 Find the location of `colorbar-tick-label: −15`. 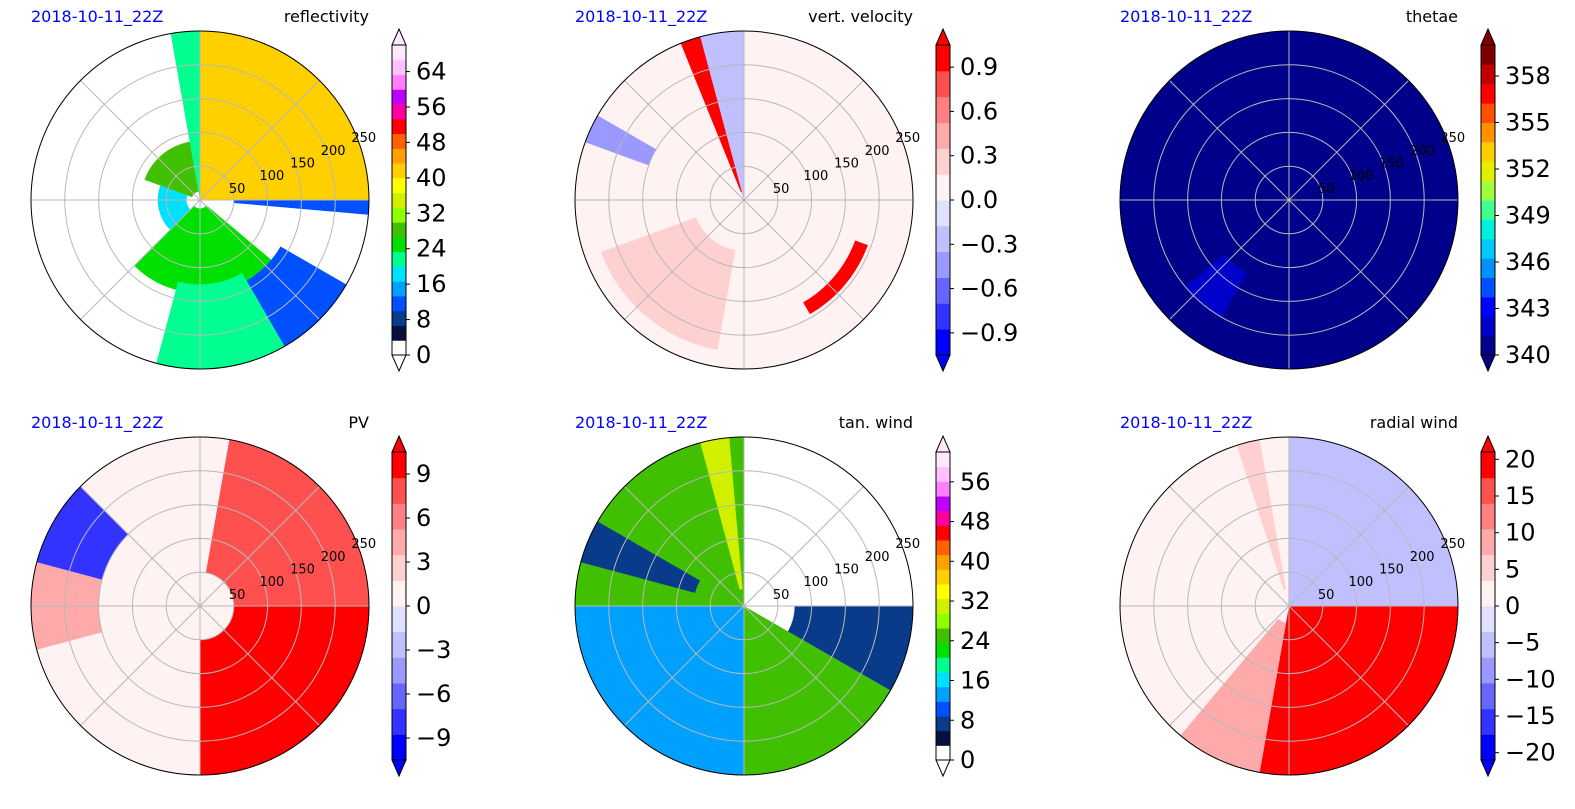

colorbar-tick-label: −15 is located at coordinates (1530, 716).